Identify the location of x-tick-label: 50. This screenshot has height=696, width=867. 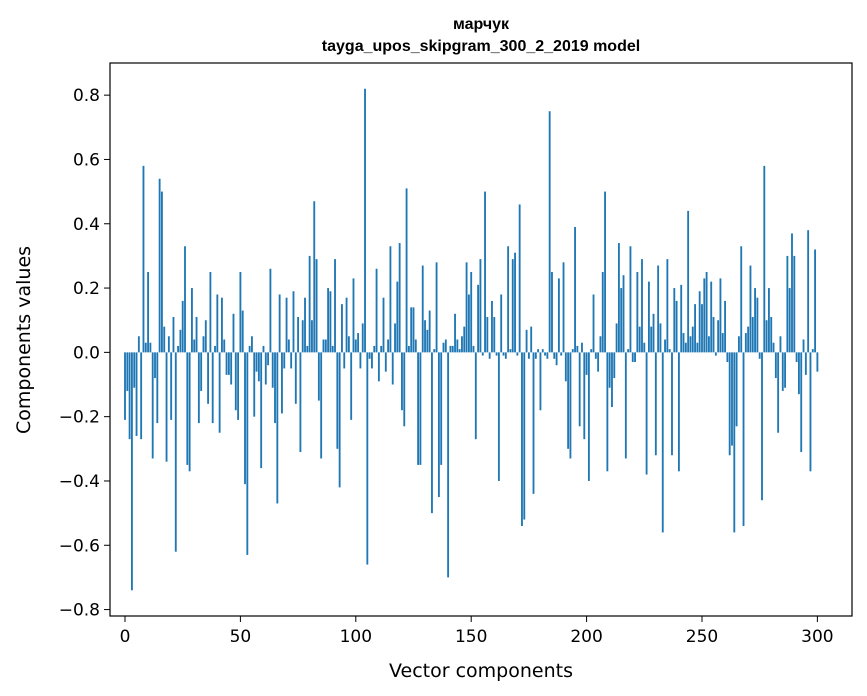
(241, 637).